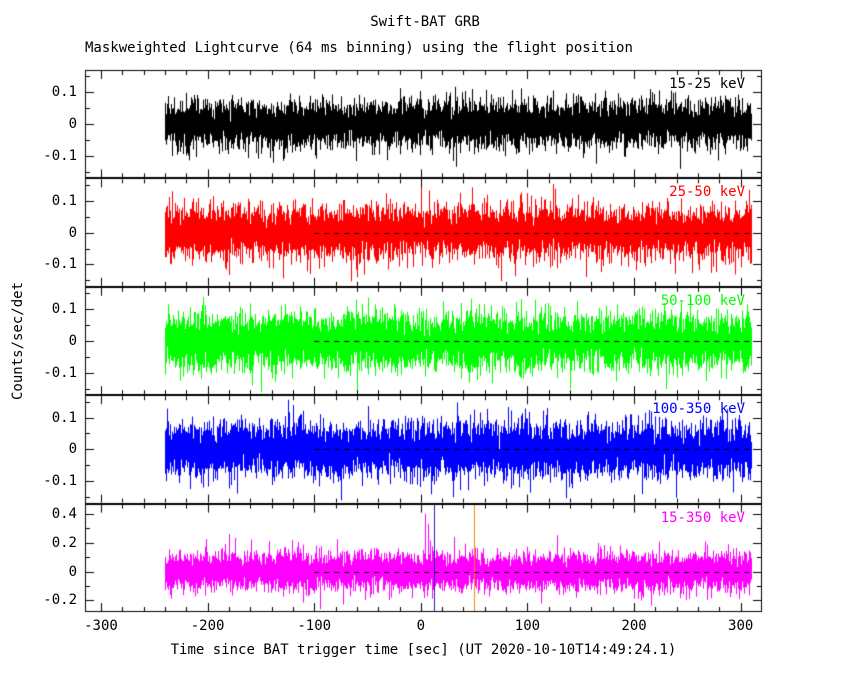 This screenshot has width=850, height=680. Describe the element at coordinates (425, 22) in the screenshot. I see `chart-title: Swift-BAT GRB` at that location.